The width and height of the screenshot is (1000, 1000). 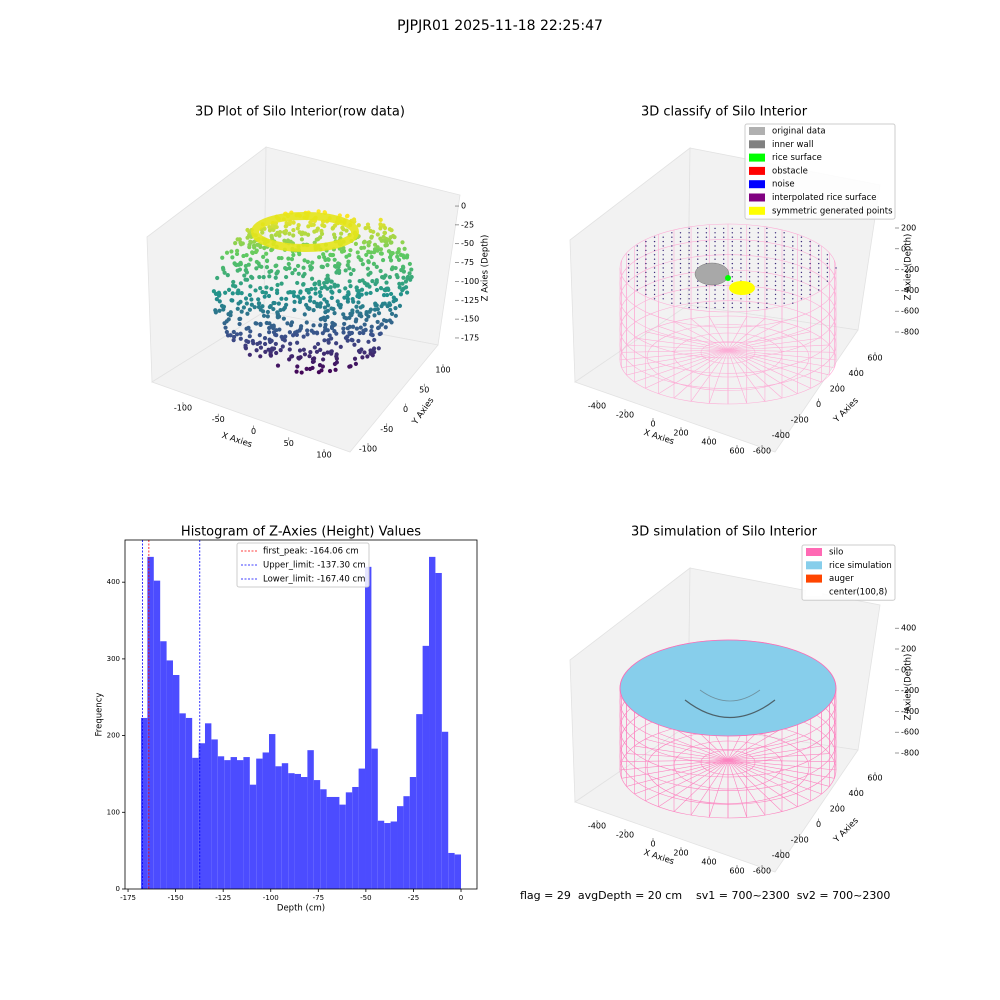 I want to click on legend-swatch, so click(x=757, y=210).